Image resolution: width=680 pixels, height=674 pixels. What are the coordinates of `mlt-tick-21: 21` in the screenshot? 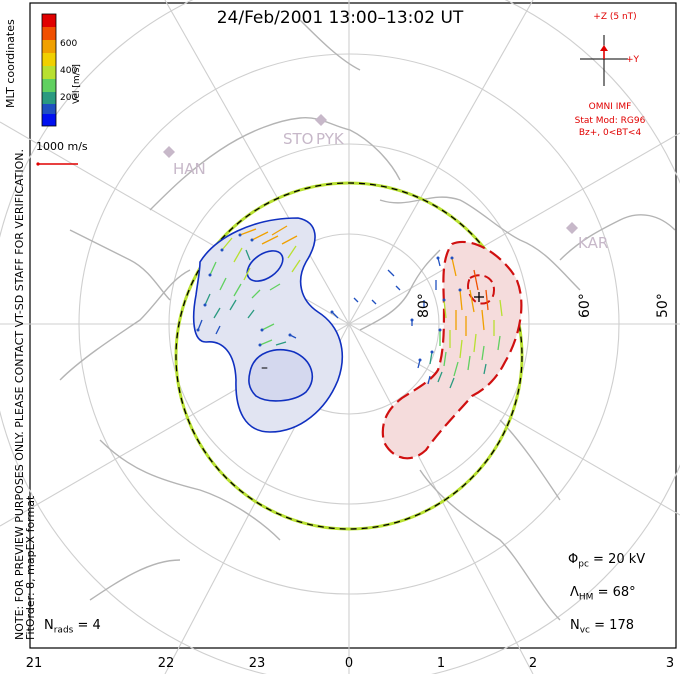 It's located at (34, 663).